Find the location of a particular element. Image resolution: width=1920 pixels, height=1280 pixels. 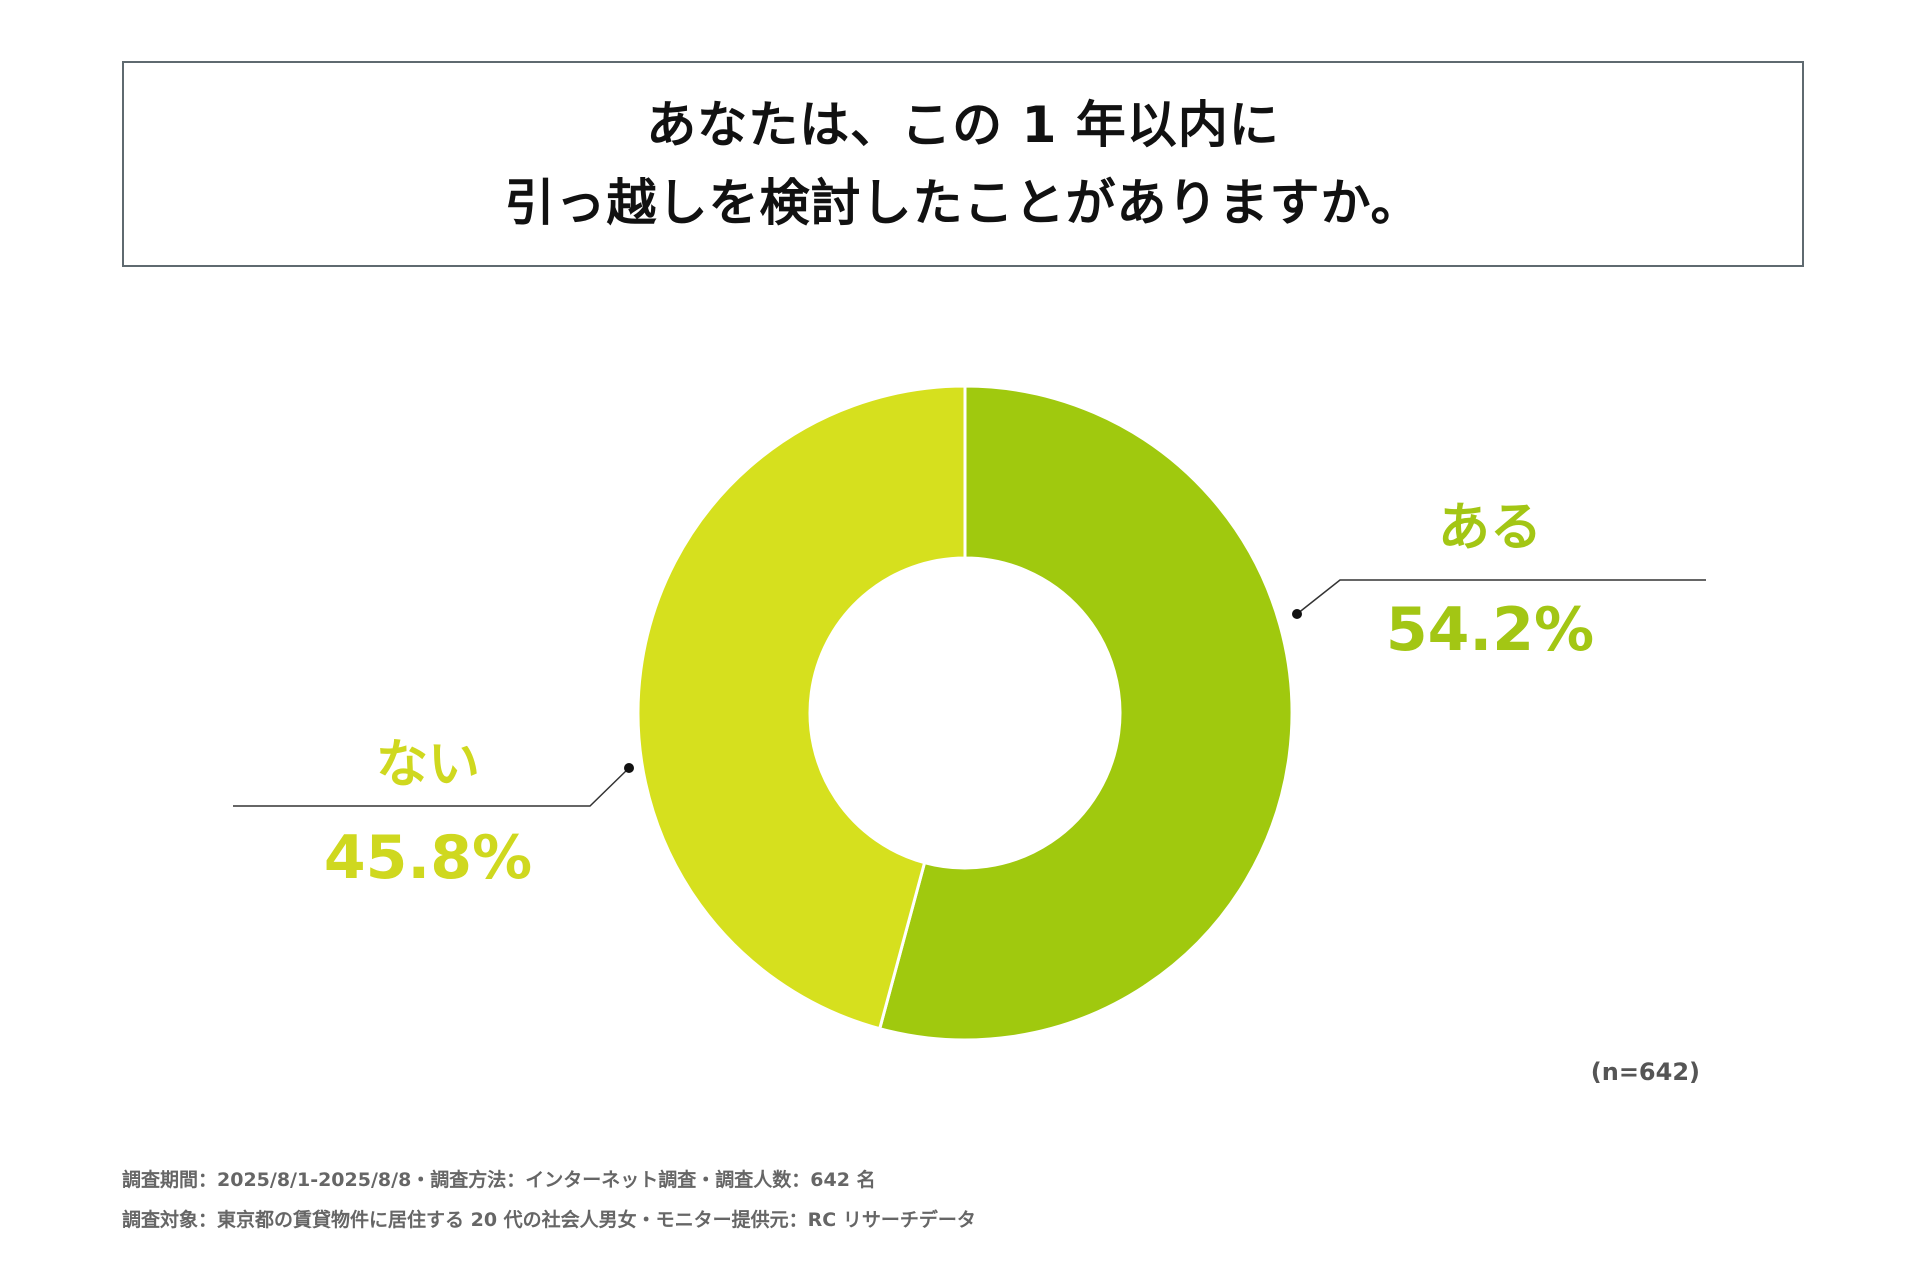

title-box: あなたは、この 1 年以内に 引っ越しを検討したことがありますか。 is located at coordinates (963, 164).